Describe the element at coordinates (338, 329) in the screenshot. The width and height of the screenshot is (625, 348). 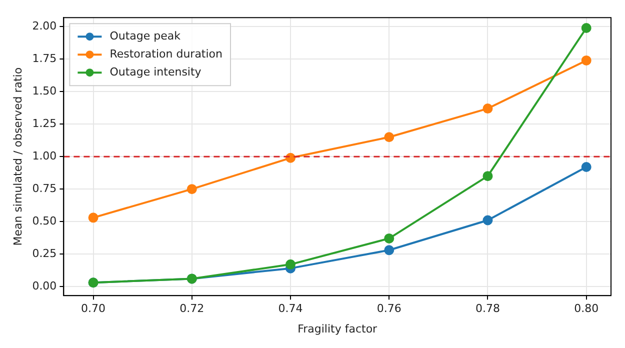
I see `x-axis-title: Fragility factor` at that location.